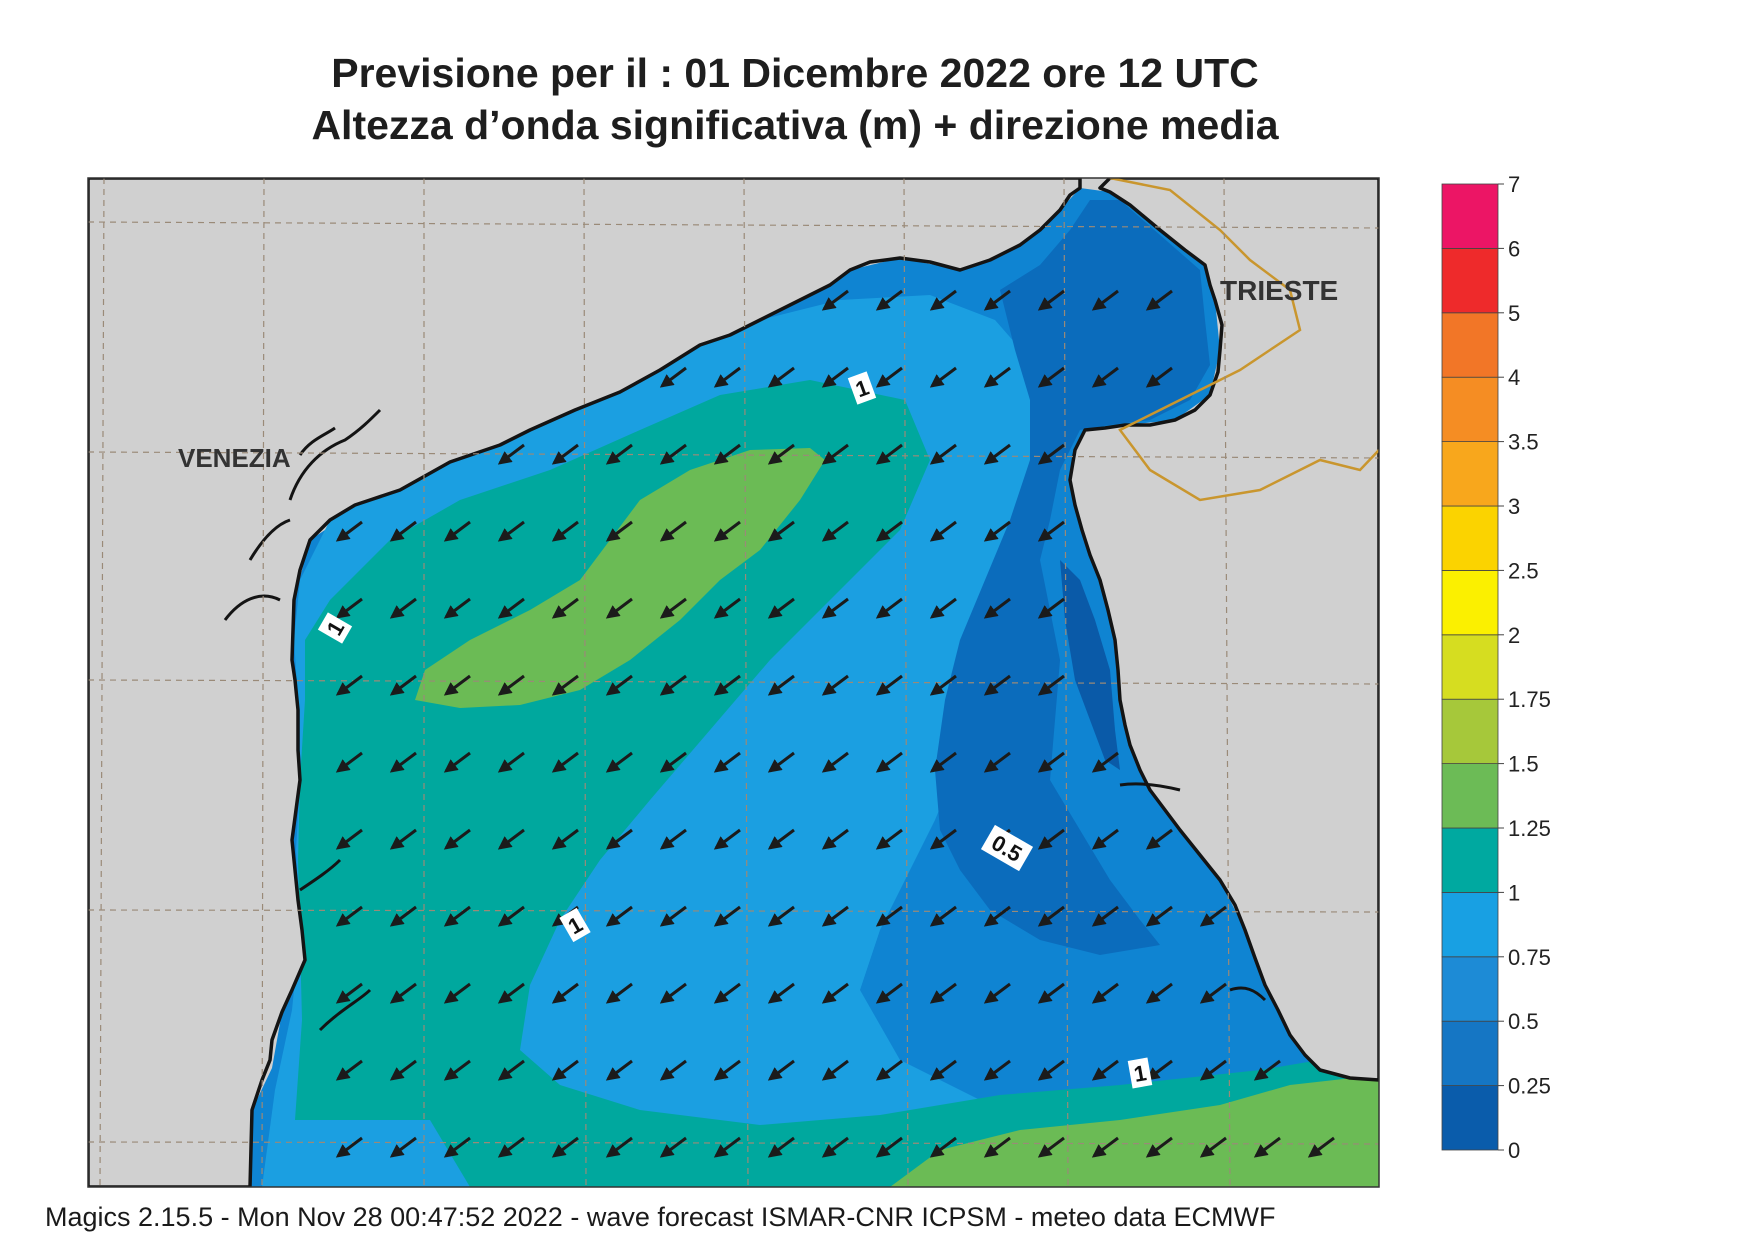 The image size is (1755, 1242). I want to click on colorbar-tick-label: 0.75, so click(1529, 957).